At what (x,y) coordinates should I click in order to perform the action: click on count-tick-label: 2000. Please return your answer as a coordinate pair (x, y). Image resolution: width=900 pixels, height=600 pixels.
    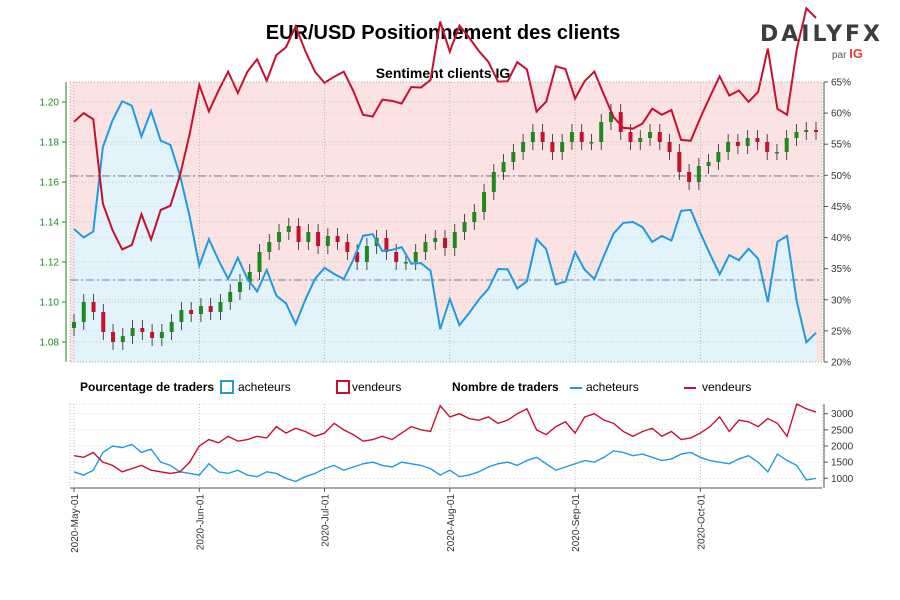
    Looking at the image, I should click on (842, 447).